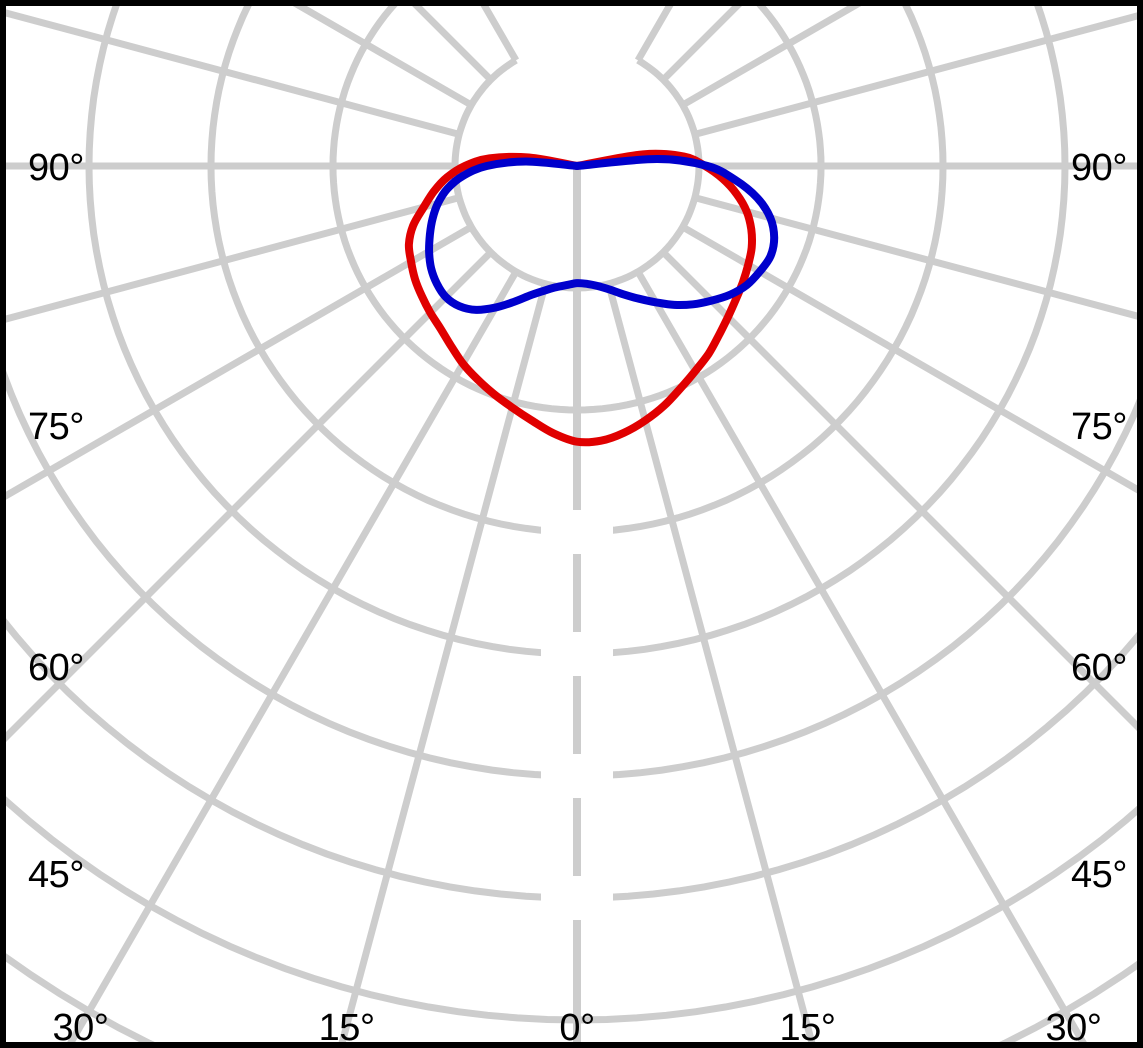 The image size is (1143, 1048). What do you see at coordinates (1099, 668) in the screenshot?
I see `angle-label-right-60: 60°` at bounding box center [1099, 668].